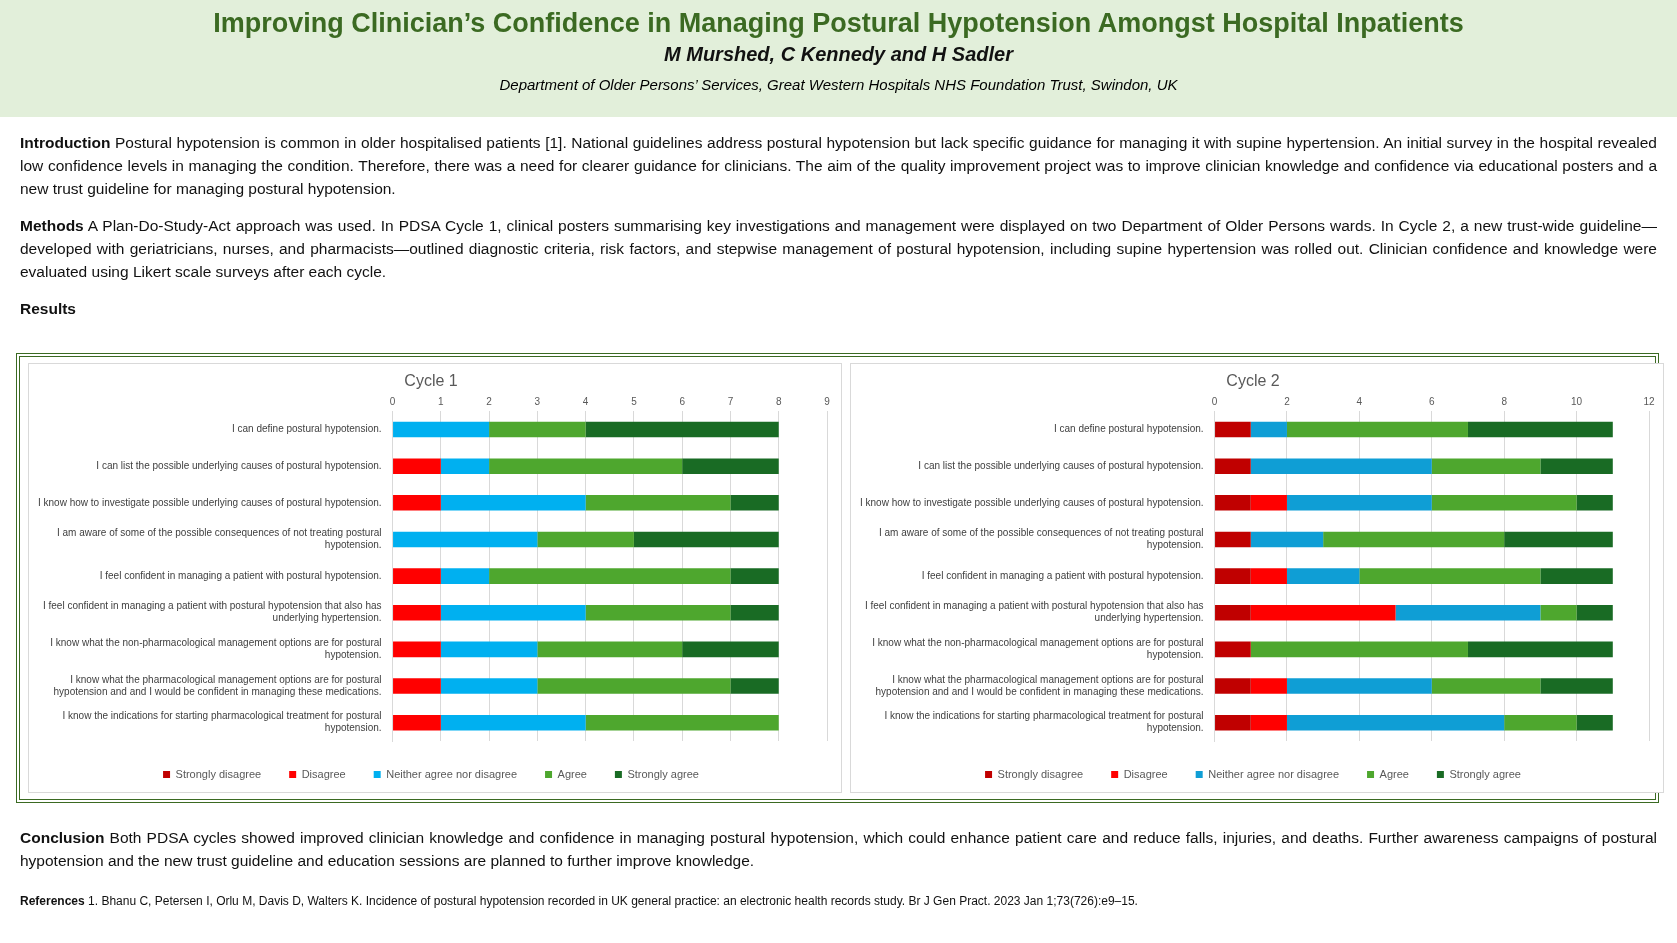 The width and height of the screenshot is (1677, 943). Describe the element at coordinates (441, 401) in the screenshot. I see `x-tick-label: 1` at that location.